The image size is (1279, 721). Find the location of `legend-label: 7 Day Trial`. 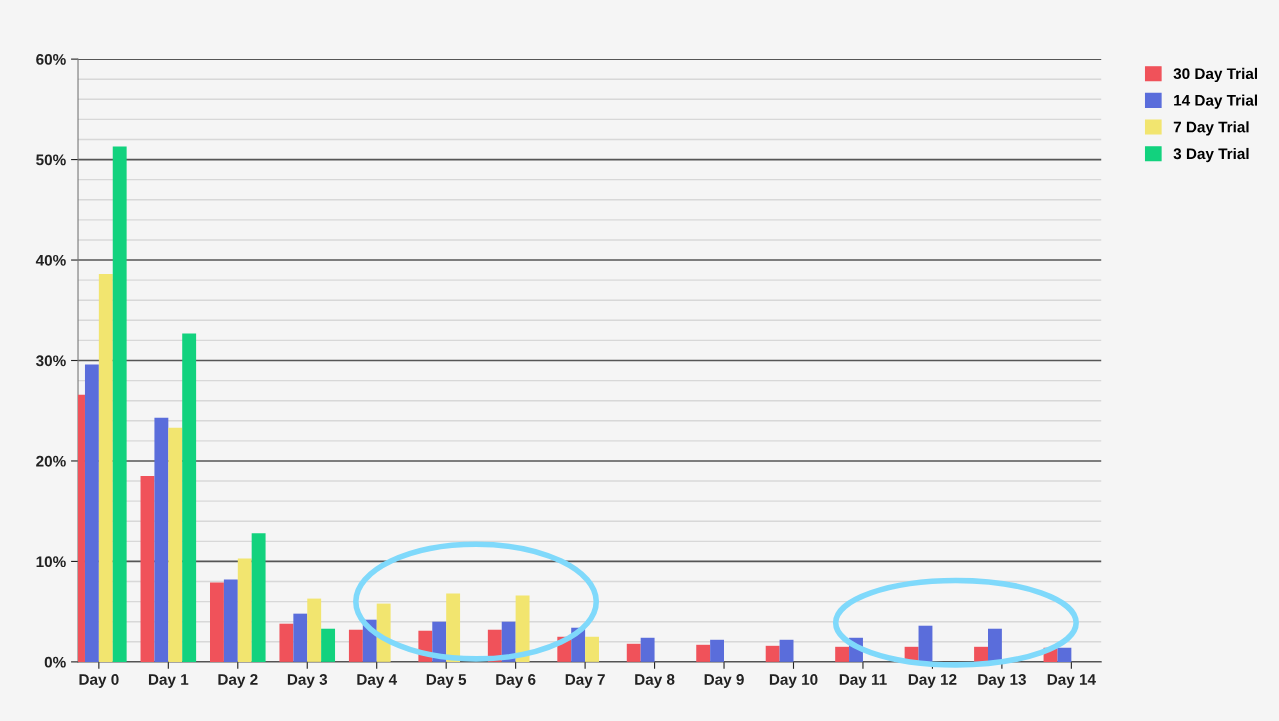

legend-label: 7 Day Trial is located at coordinates (1211, 128).